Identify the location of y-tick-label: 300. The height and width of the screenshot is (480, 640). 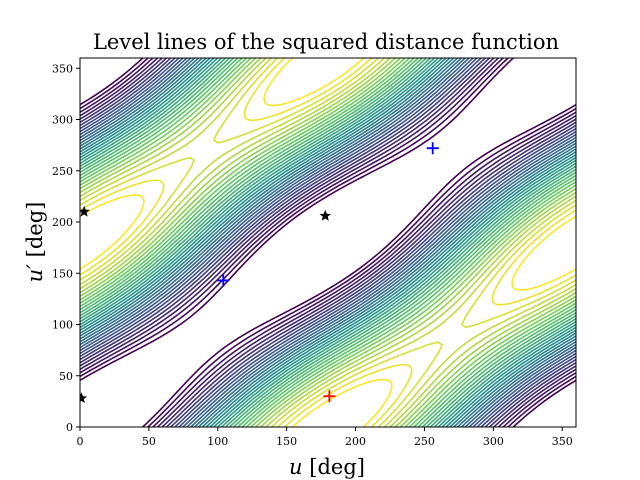
(62, 120).